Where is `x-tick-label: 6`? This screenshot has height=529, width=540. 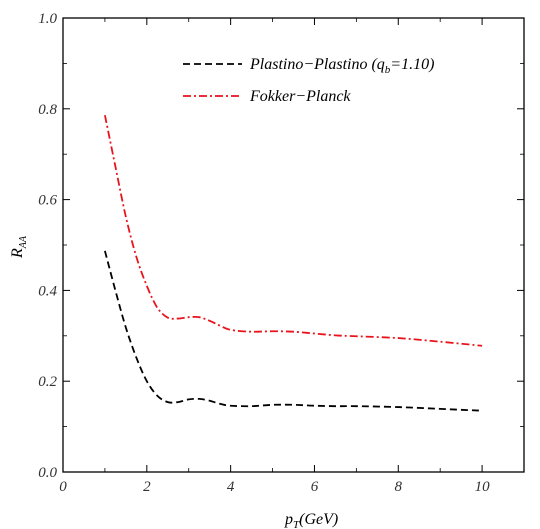
x-tick-label: 6 is located at coordinates (315, 487).